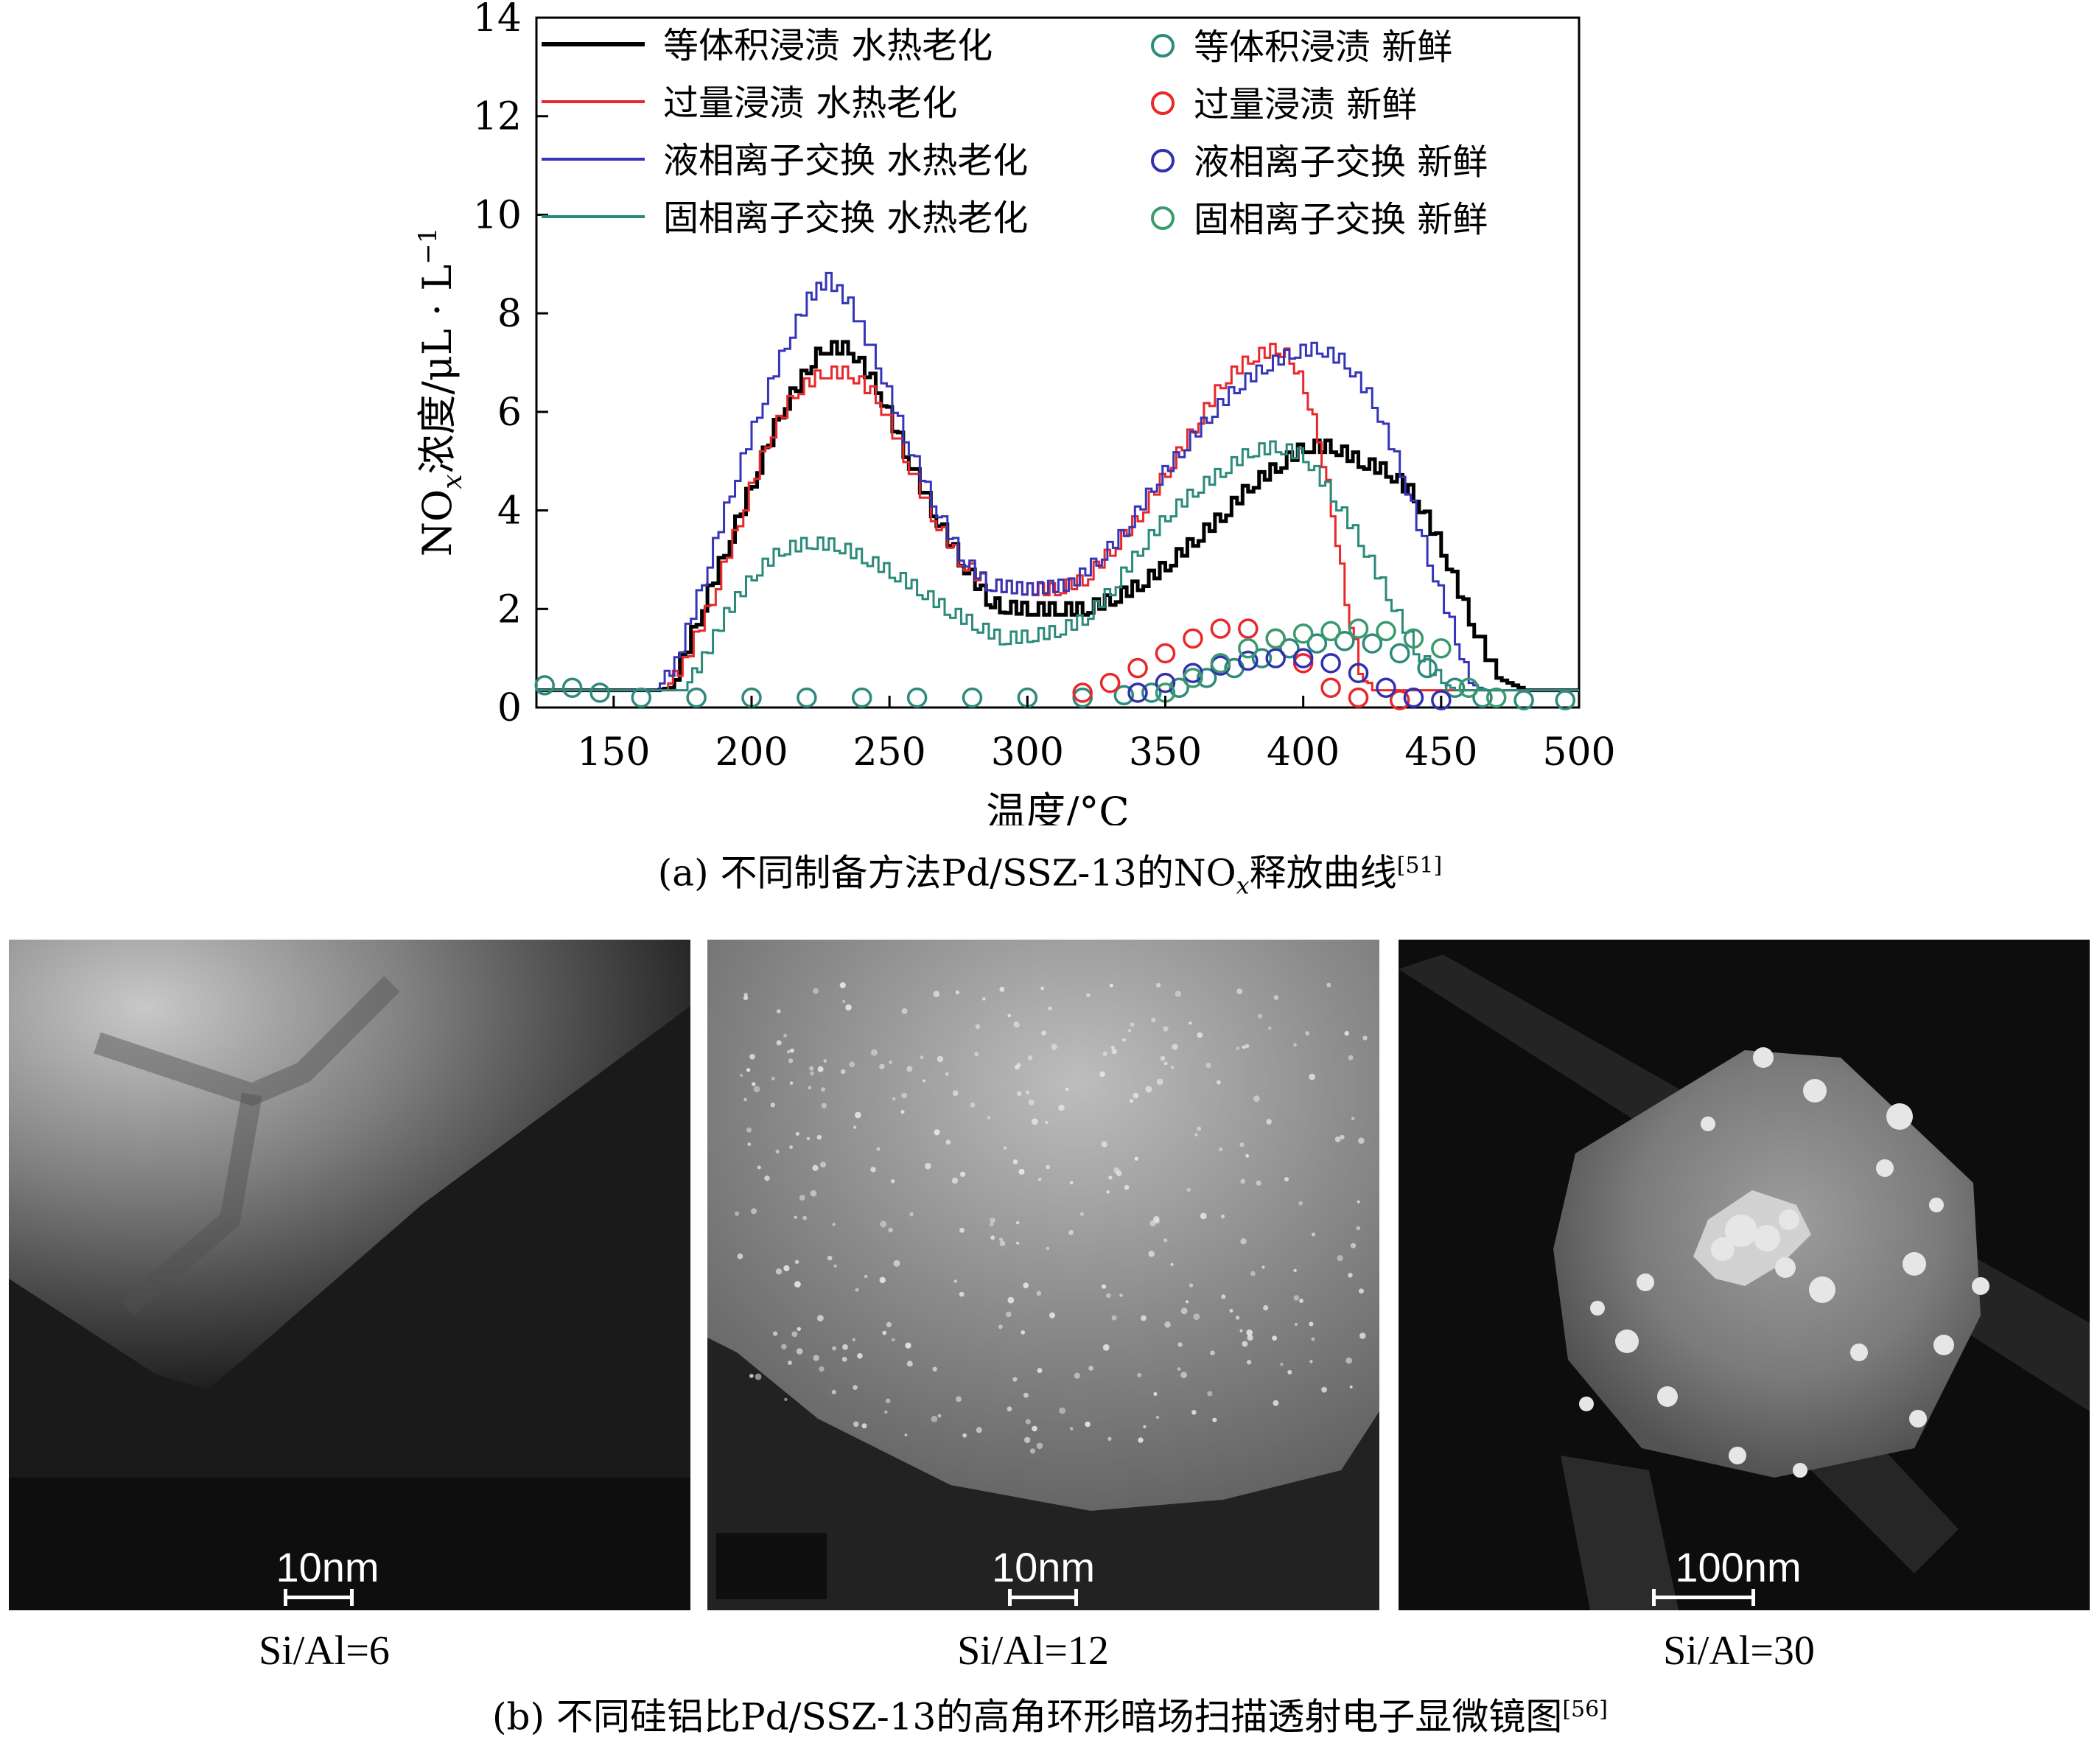  What do you see at coordinates (1323, 47) in the screenshot?
I see `legend-fresh-label-1: 等体积浸渍 新鲜` at bounding box center [1323, 47].